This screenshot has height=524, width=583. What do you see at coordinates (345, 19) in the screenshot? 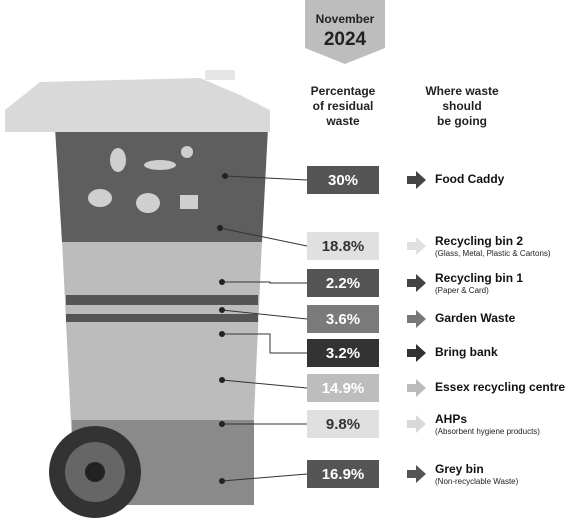
I see `month: November` at bounding box center [345, 19].